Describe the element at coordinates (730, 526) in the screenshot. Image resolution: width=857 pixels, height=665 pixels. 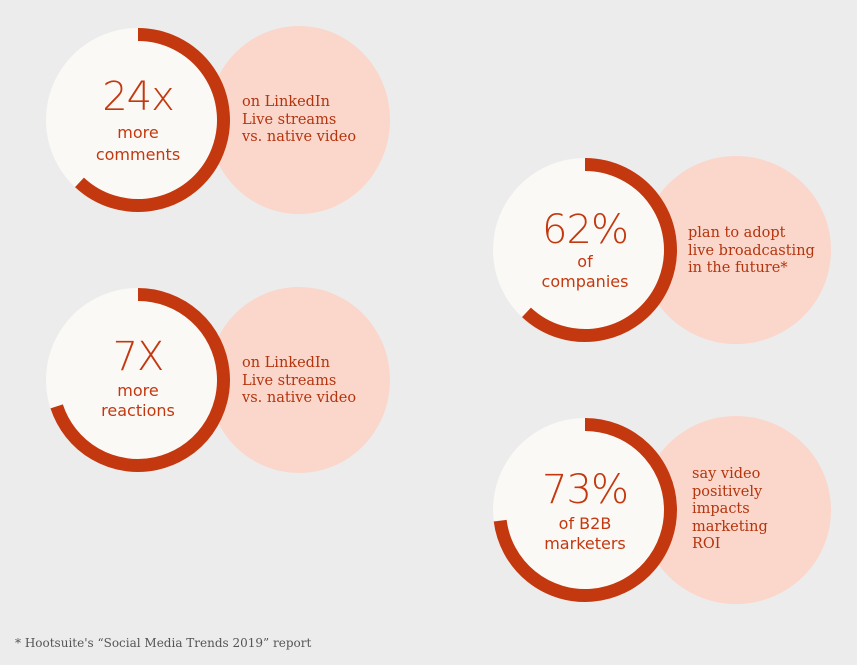
I see `description-line: marketing` at that location.